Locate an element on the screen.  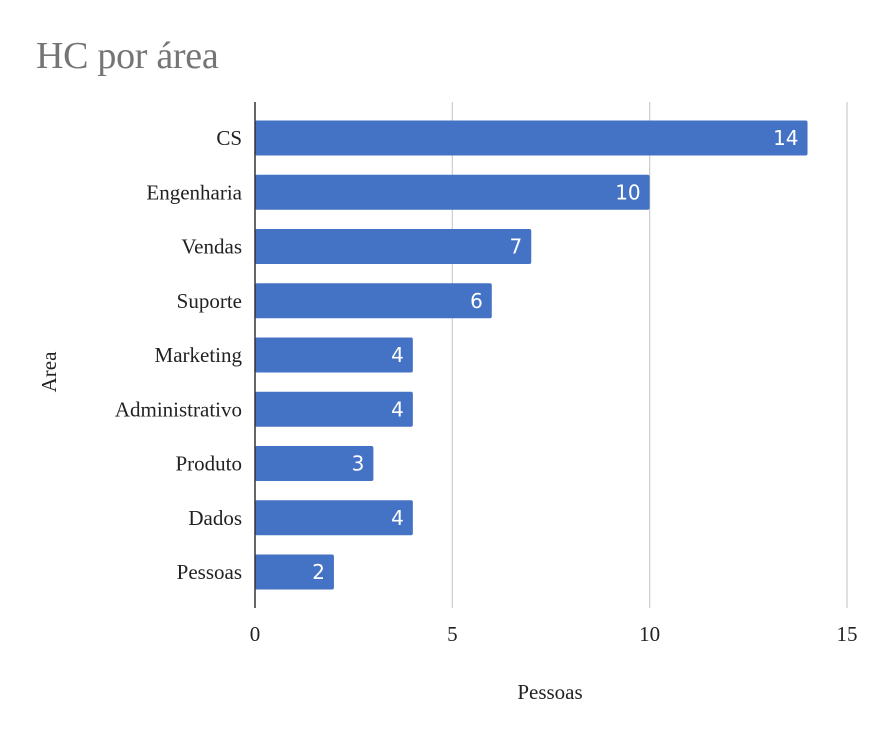
x-tick-label: 5 is located at coordinates (452, 634).